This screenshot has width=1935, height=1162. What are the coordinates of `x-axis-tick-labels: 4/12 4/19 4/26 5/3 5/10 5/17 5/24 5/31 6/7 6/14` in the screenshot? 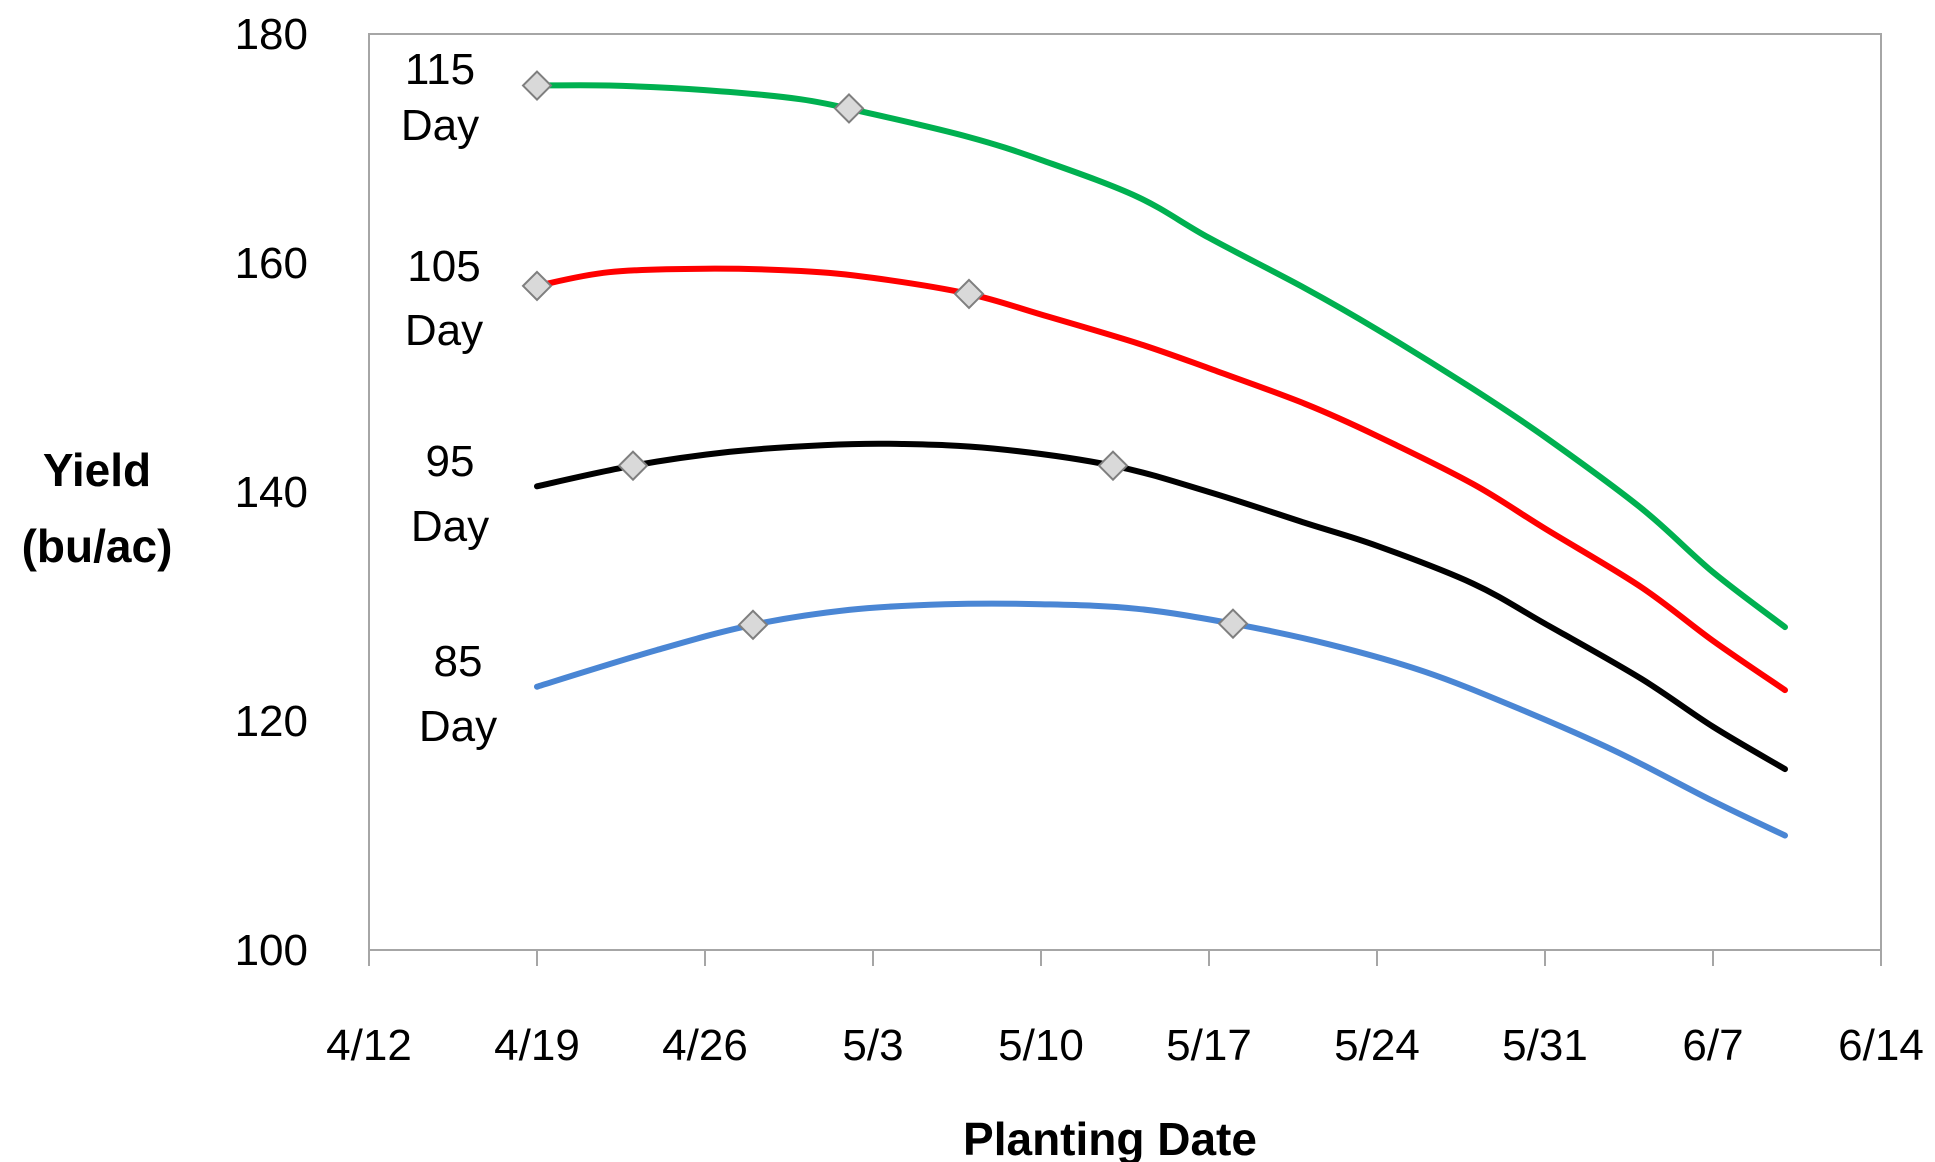 It's located at (1125, 1045).